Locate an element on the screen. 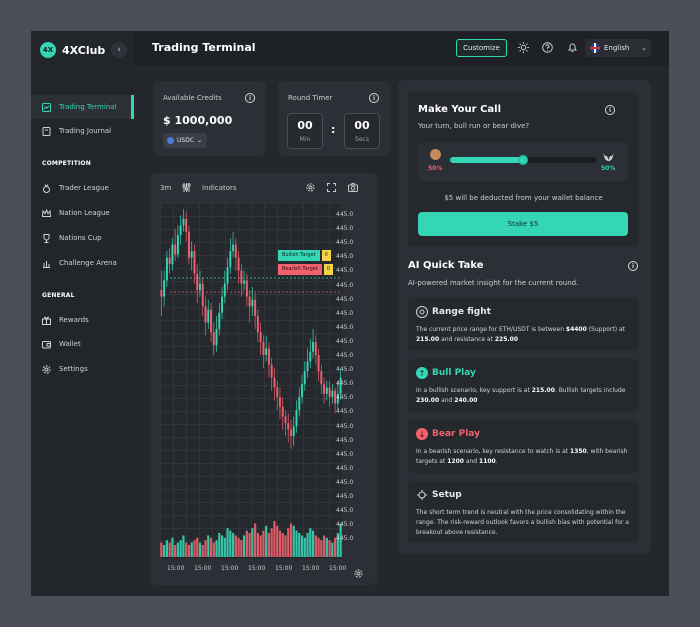  bullish-target-value: 0 is located at coordinates (326, 255).